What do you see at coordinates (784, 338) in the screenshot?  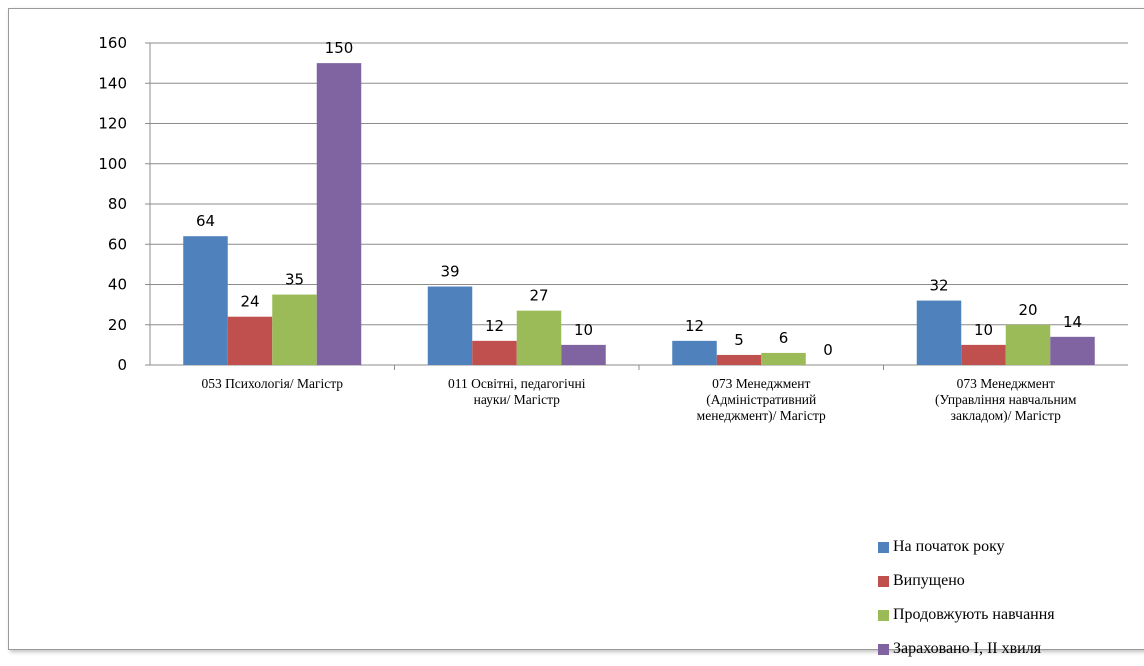 I see `data-label: 6` at bounding box center [784, 338].